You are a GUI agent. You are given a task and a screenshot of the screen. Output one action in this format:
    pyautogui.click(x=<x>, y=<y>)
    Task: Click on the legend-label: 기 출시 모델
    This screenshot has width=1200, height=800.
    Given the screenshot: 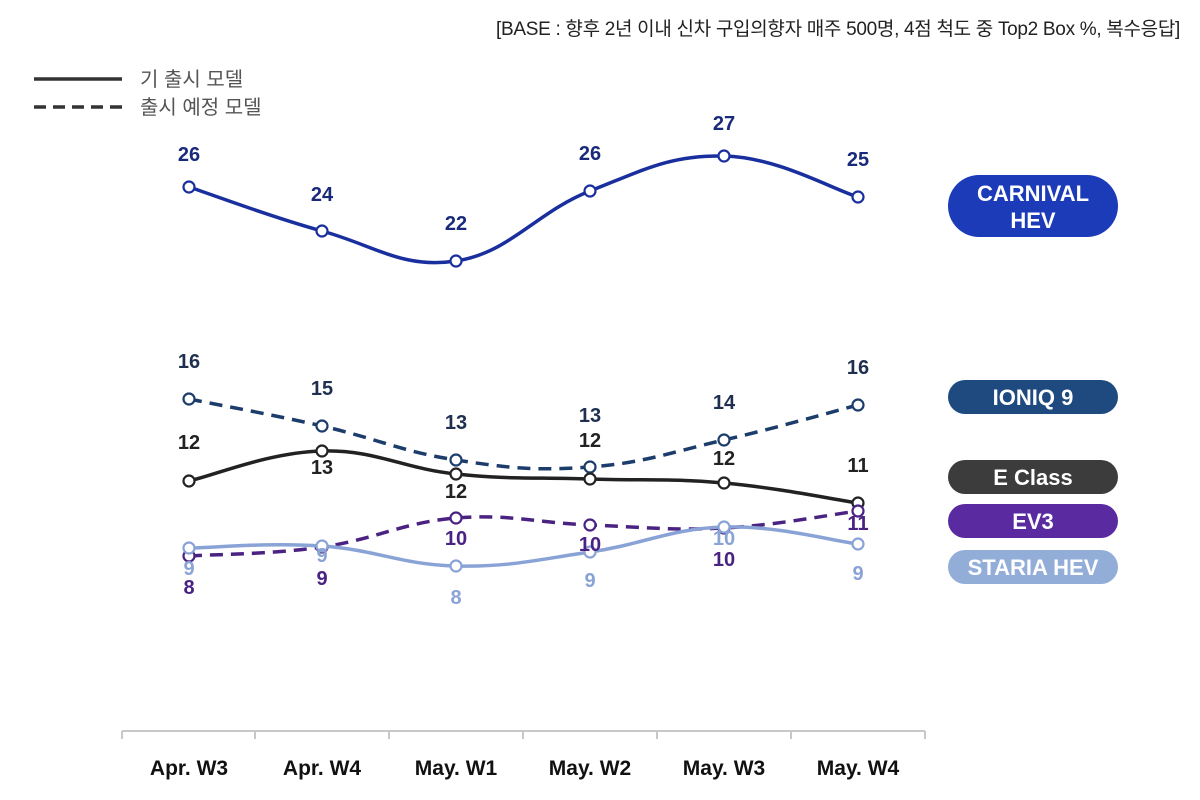 What is the action you would take?
    pyautogui.click(x=191, y=79)
    